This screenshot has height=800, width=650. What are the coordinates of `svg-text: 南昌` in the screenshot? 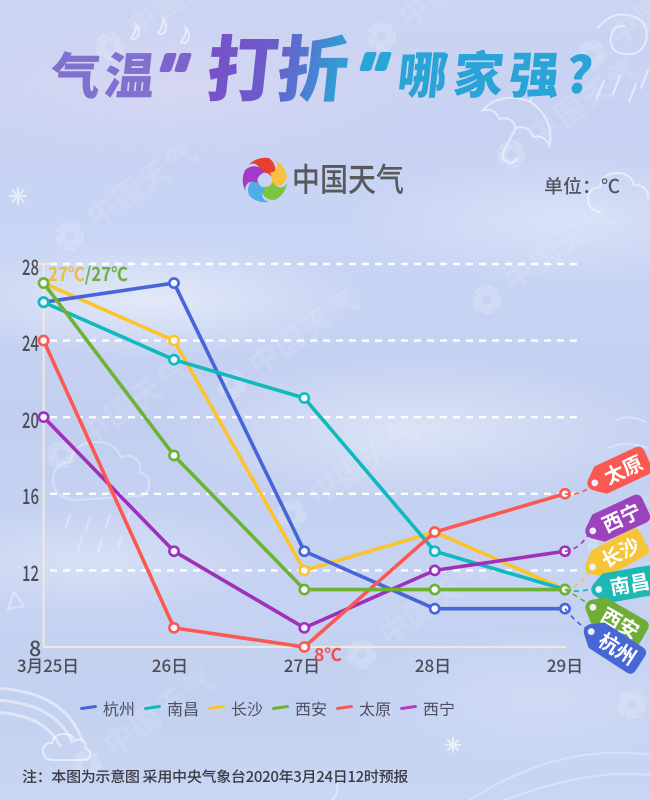 It's located at (628, 583).